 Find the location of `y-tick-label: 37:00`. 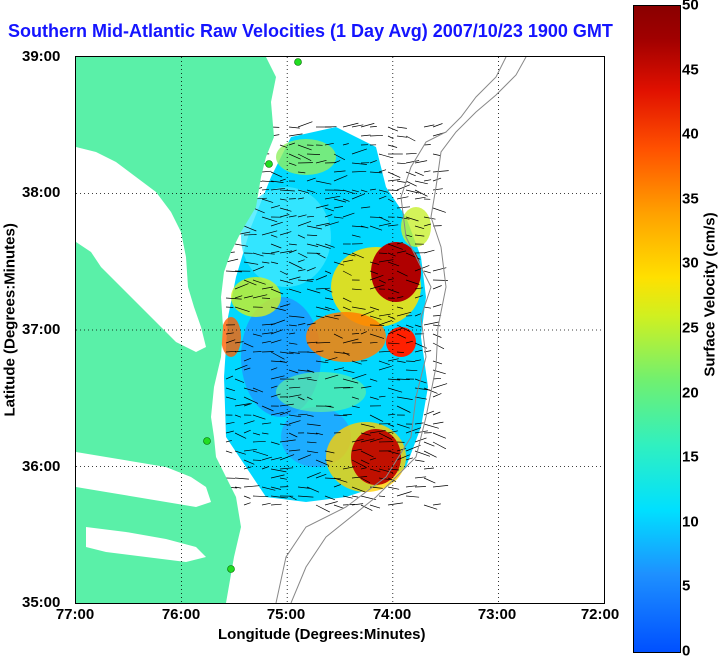

y-tick-label: 37:00 is located at coordinates (41, 329).